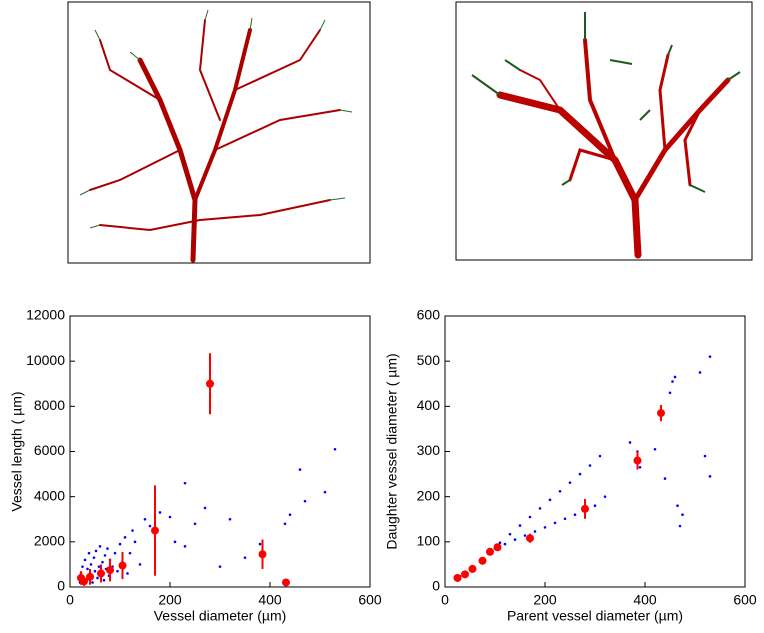 This screenshot has height=633, width=764. I want to click on x-tick-label: 600, so click(745, 600).